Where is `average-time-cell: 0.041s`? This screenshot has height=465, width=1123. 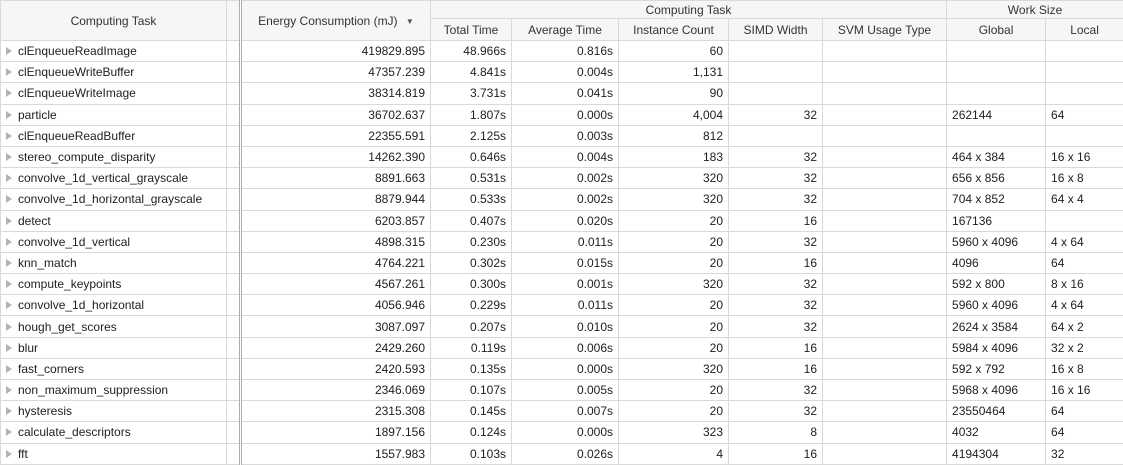
average-time-cell: 0.041s is located at coordinates (565, 93).